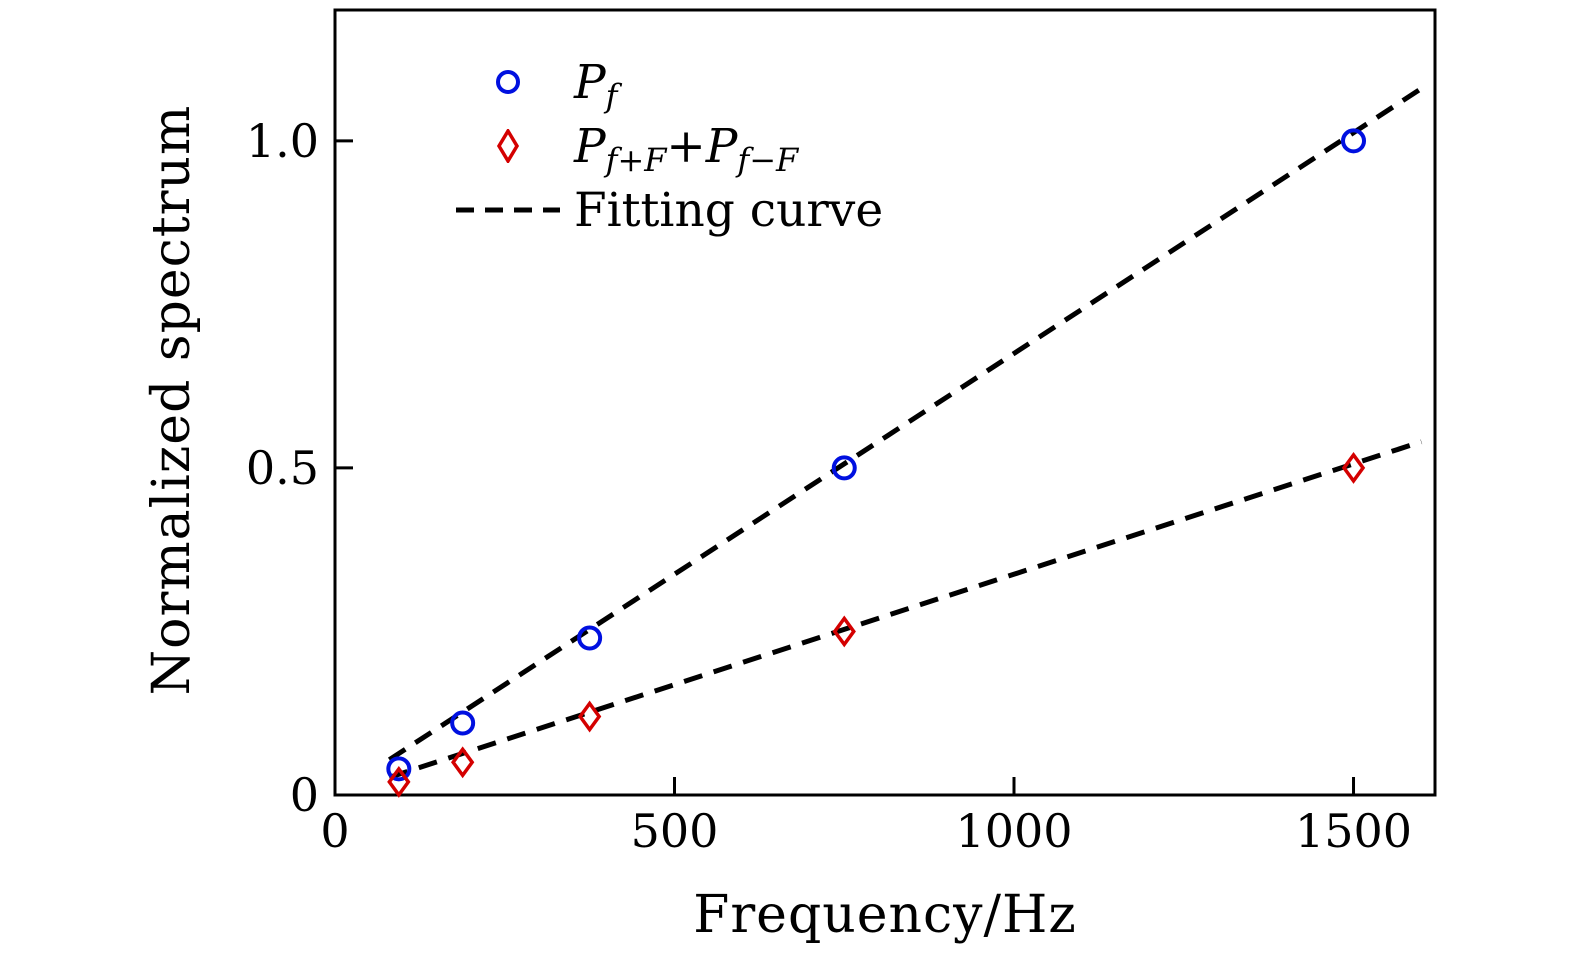 Image resolution: width=1575 pixels, height=955 pixels. What do you see at coordinates (636, 159) in the screenshot?
I see `legend-sb-sub: f+F` at bounding box center [636, 159].